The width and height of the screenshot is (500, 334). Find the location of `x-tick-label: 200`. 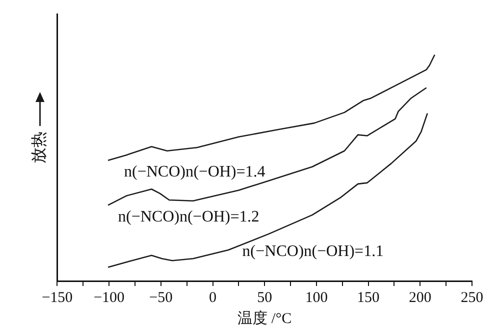

x-tick-label: 200 is located at coordinates (420, 298).